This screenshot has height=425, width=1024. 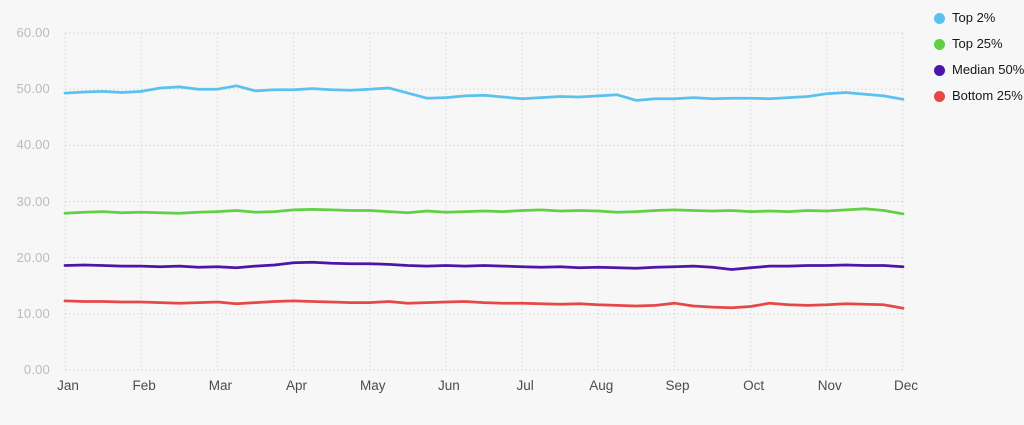 What do you see at coordinates (525, 385) in the screenshot?
I see `x-tick-label: Jul` at bounding box center [525, 385].